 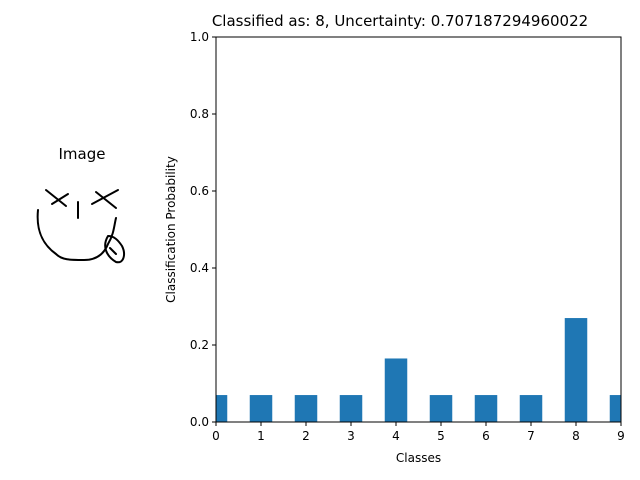 I want to click on y-tick-label: 0.6, so click(x=199, y=191).